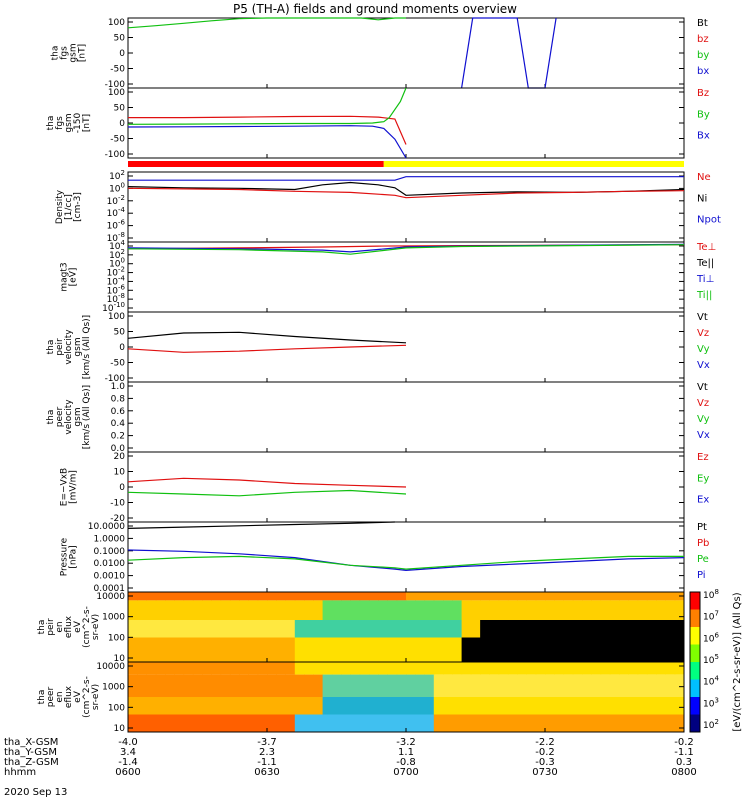  I want to click on legend-entry: Vt, so click(702, 387).